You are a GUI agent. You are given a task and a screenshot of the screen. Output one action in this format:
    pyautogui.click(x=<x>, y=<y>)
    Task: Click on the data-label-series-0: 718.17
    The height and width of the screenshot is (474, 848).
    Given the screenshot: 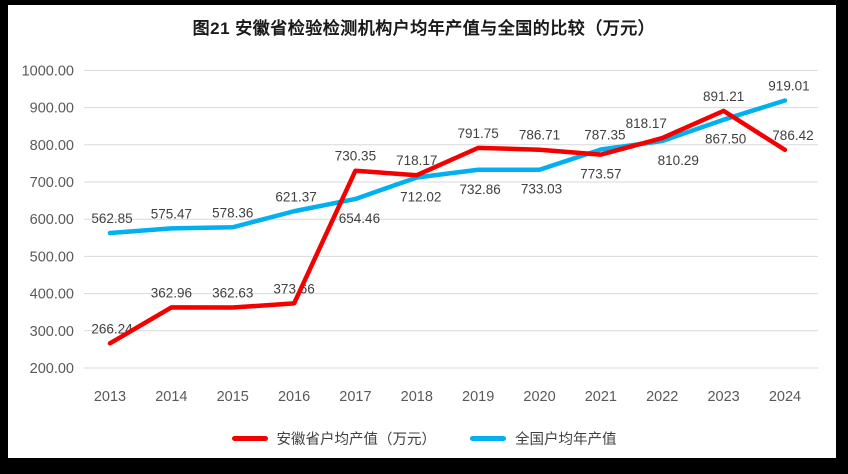 What is the action you would take?
    pyautogui.click(x=416, y=160)
    